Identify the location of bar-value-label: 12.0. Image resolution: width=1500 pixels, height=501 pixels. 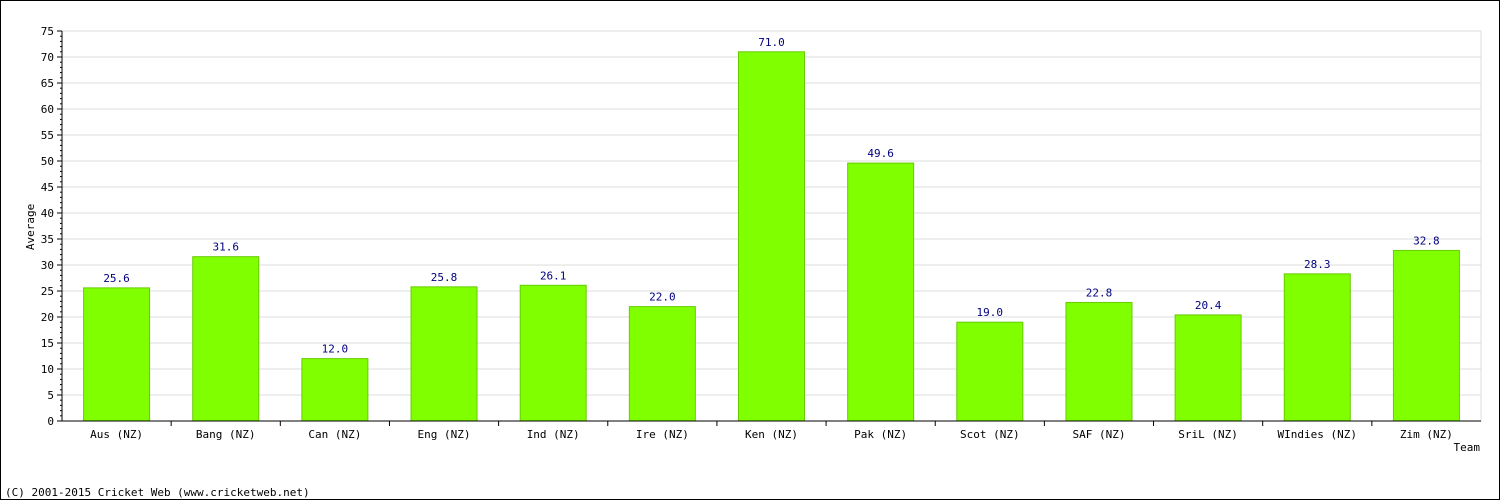
(335, 349).